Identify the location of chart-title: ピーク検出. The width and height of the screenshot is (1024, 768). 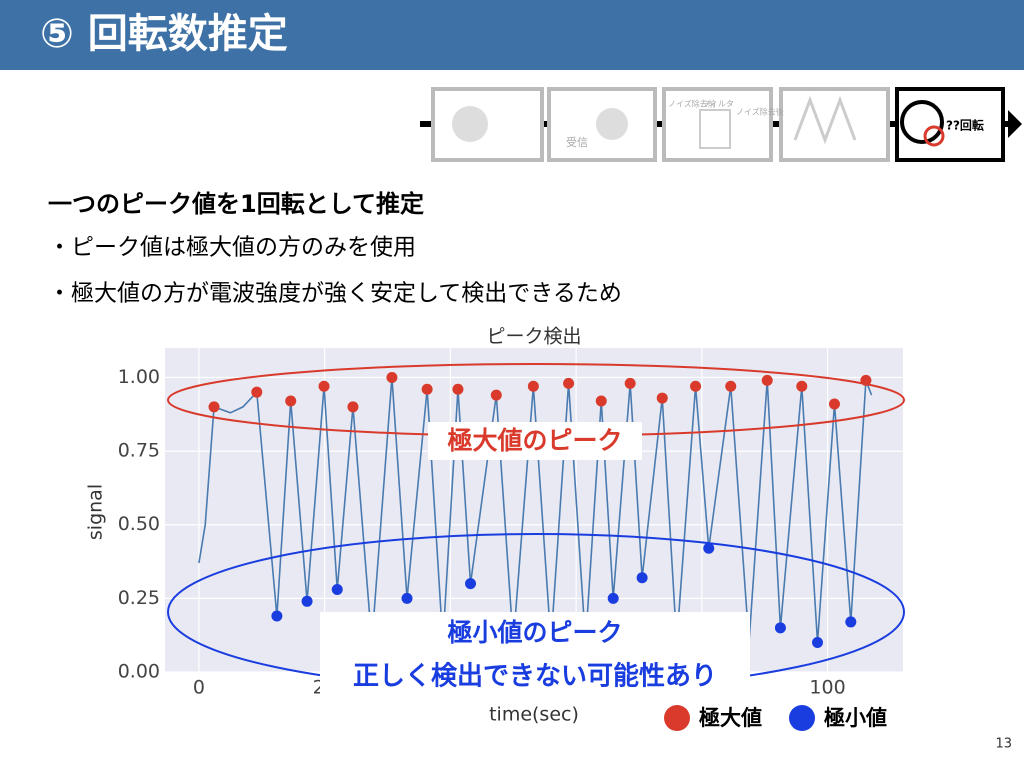
(533, 337).